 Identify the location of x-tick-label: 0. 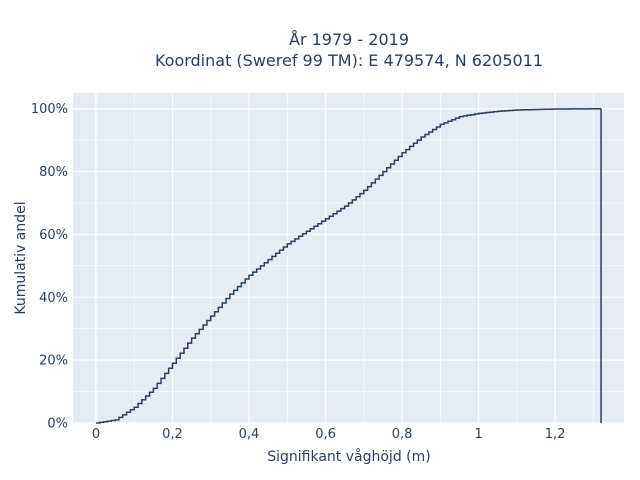
(96, 434).